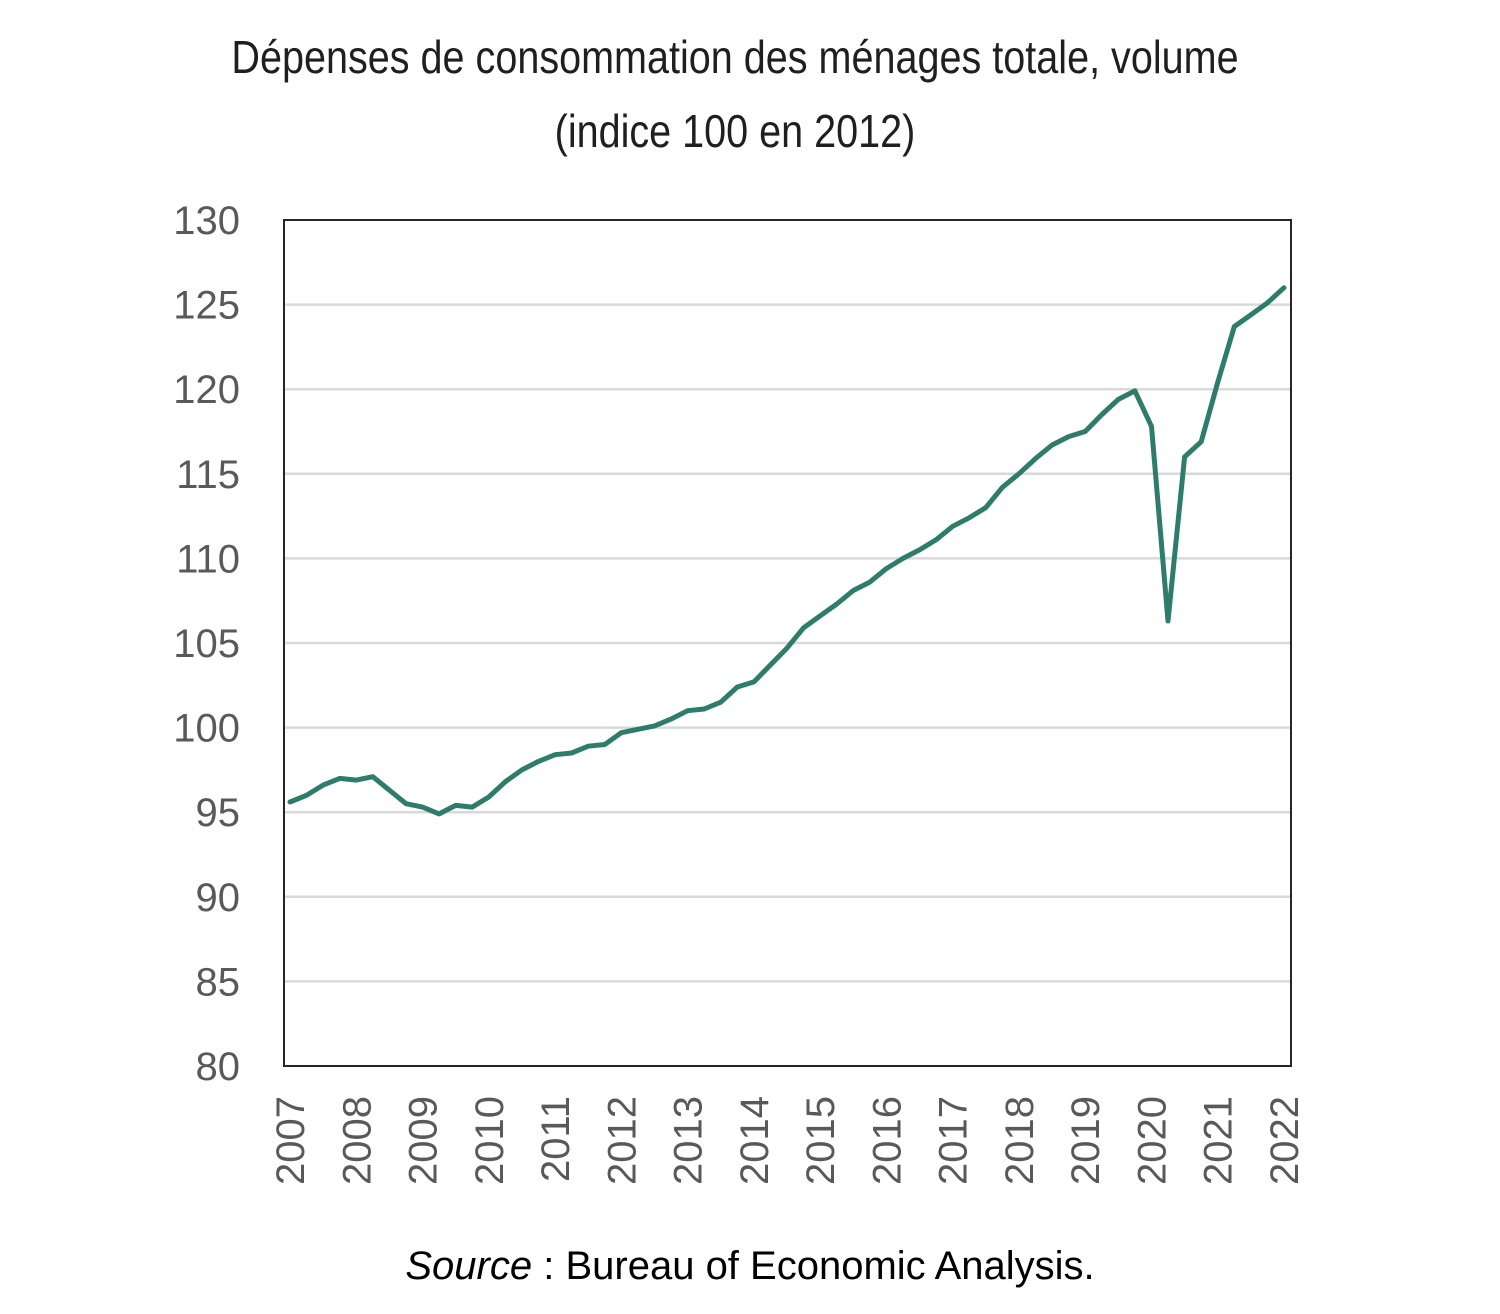 The height and width of the screenshot is (1314, 1500). I want to click on y-tick-label: 130, so click(206, 221).